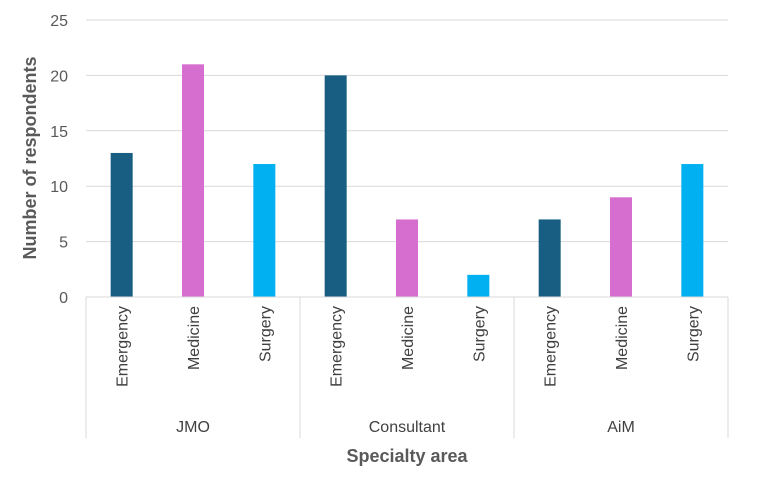 The width and height of the screenshot is (780, 478). Describe the element at coordinates (621, 427) in the screenshot. I see `group-label: AiM` at that location.